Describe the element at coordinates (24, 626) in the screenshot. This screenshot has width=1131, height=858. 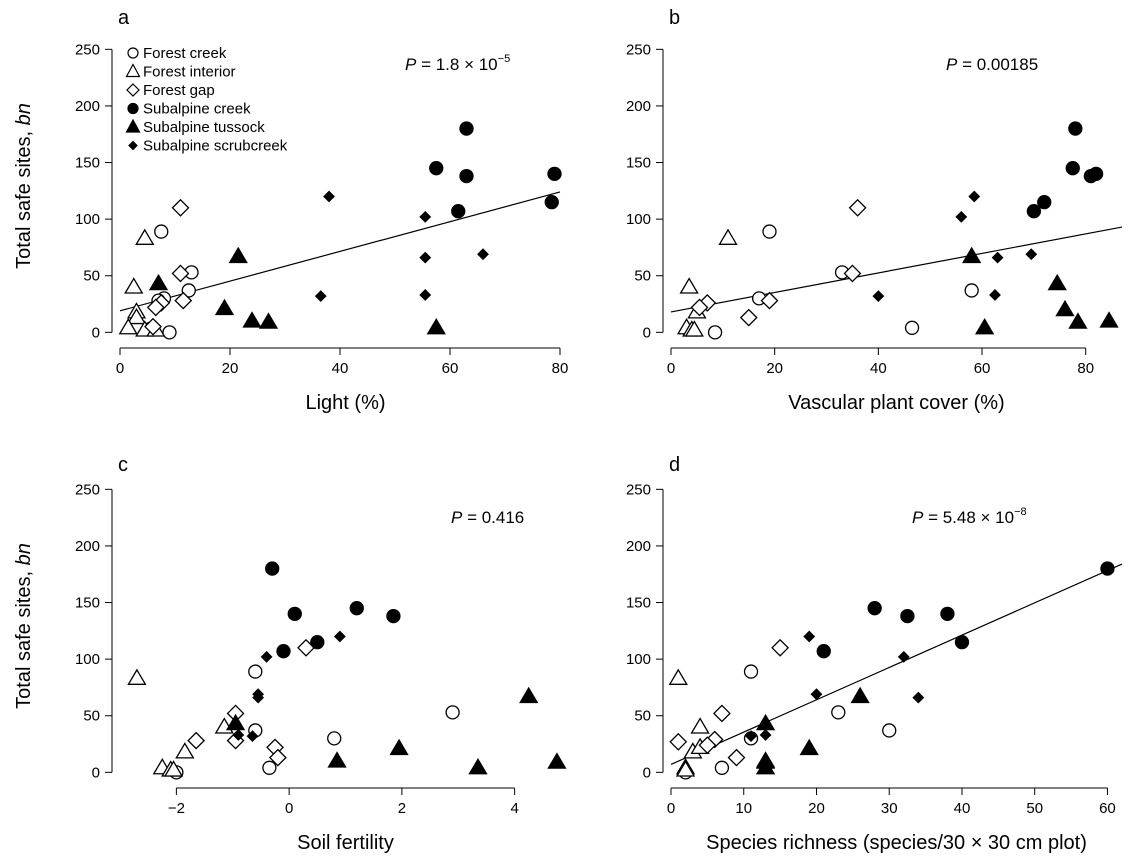
I see `y-axis-title: Total safe sites, bn` at that location.